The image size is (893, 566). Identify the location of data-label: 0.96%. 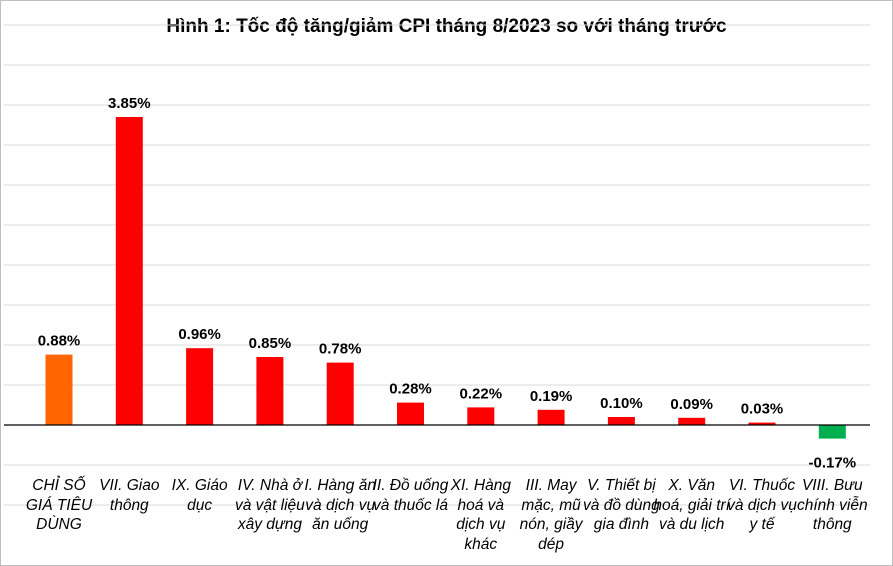
(199, 334).